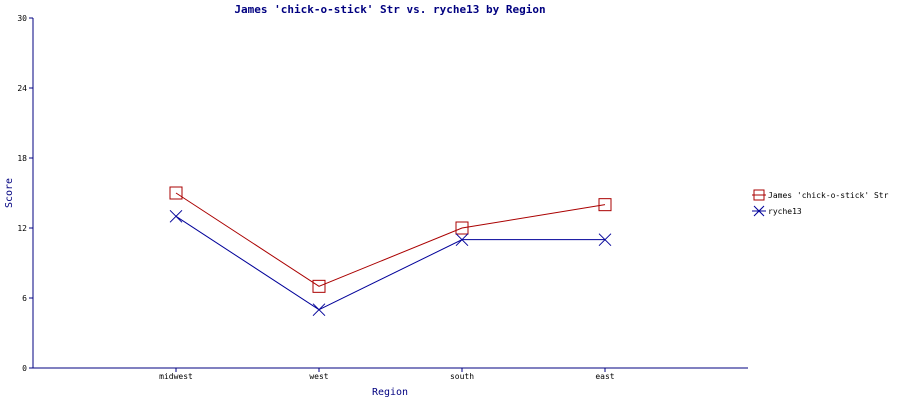 The width and height of the screenshot is (900, 400). What do you see at coordinates (820, 203) in the screenshot?
I see `legend: James 'chick-o-stick' Str ryche13` at bounding box center [820, 203].